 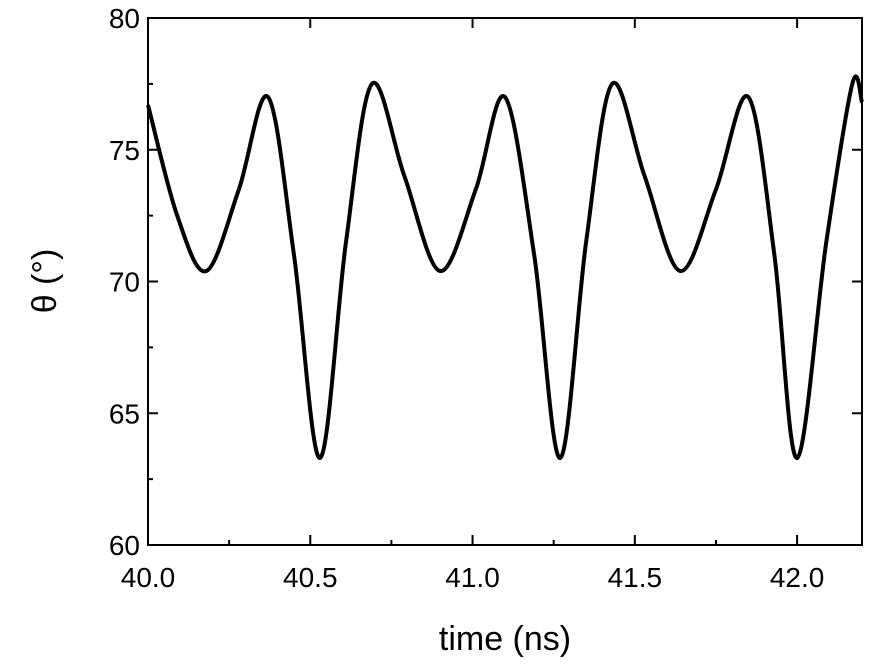 I want to click on x-axis-title: time (ns), so click(x=505, y=639).